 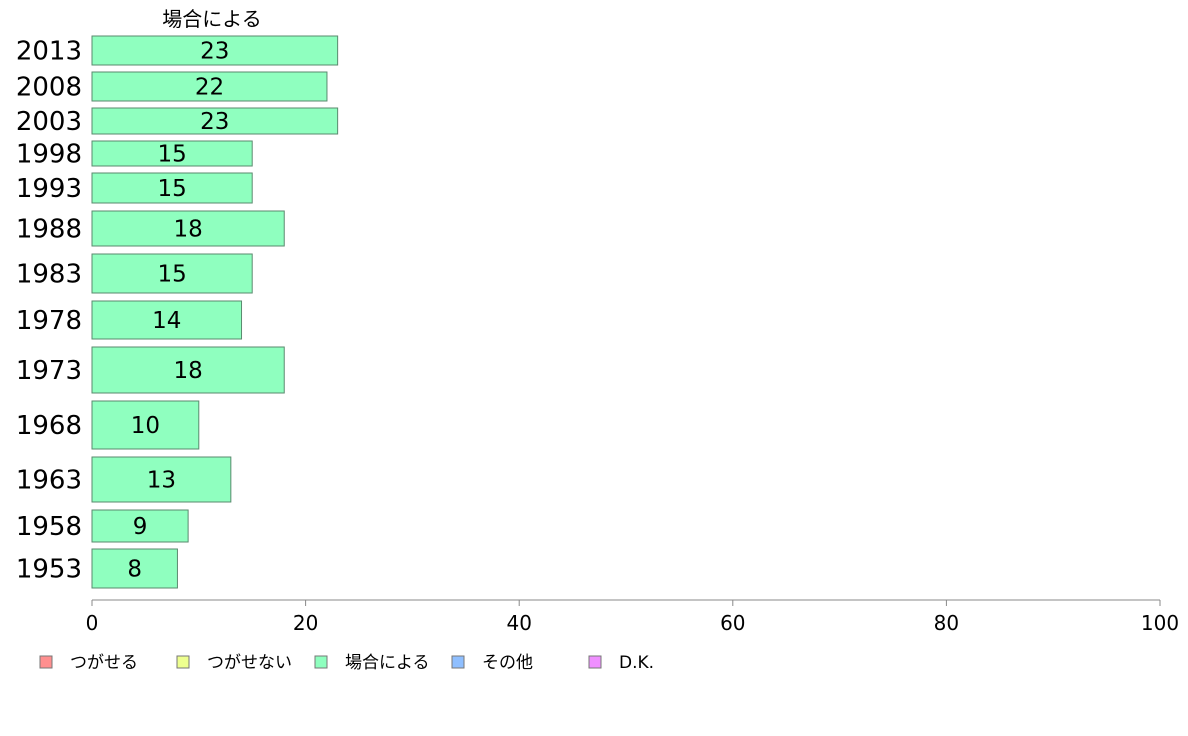 What do you see at coordinates (49, 155) in the screenshot?
I see `y-tick-label: 1998` at bounding box center [49, 155].